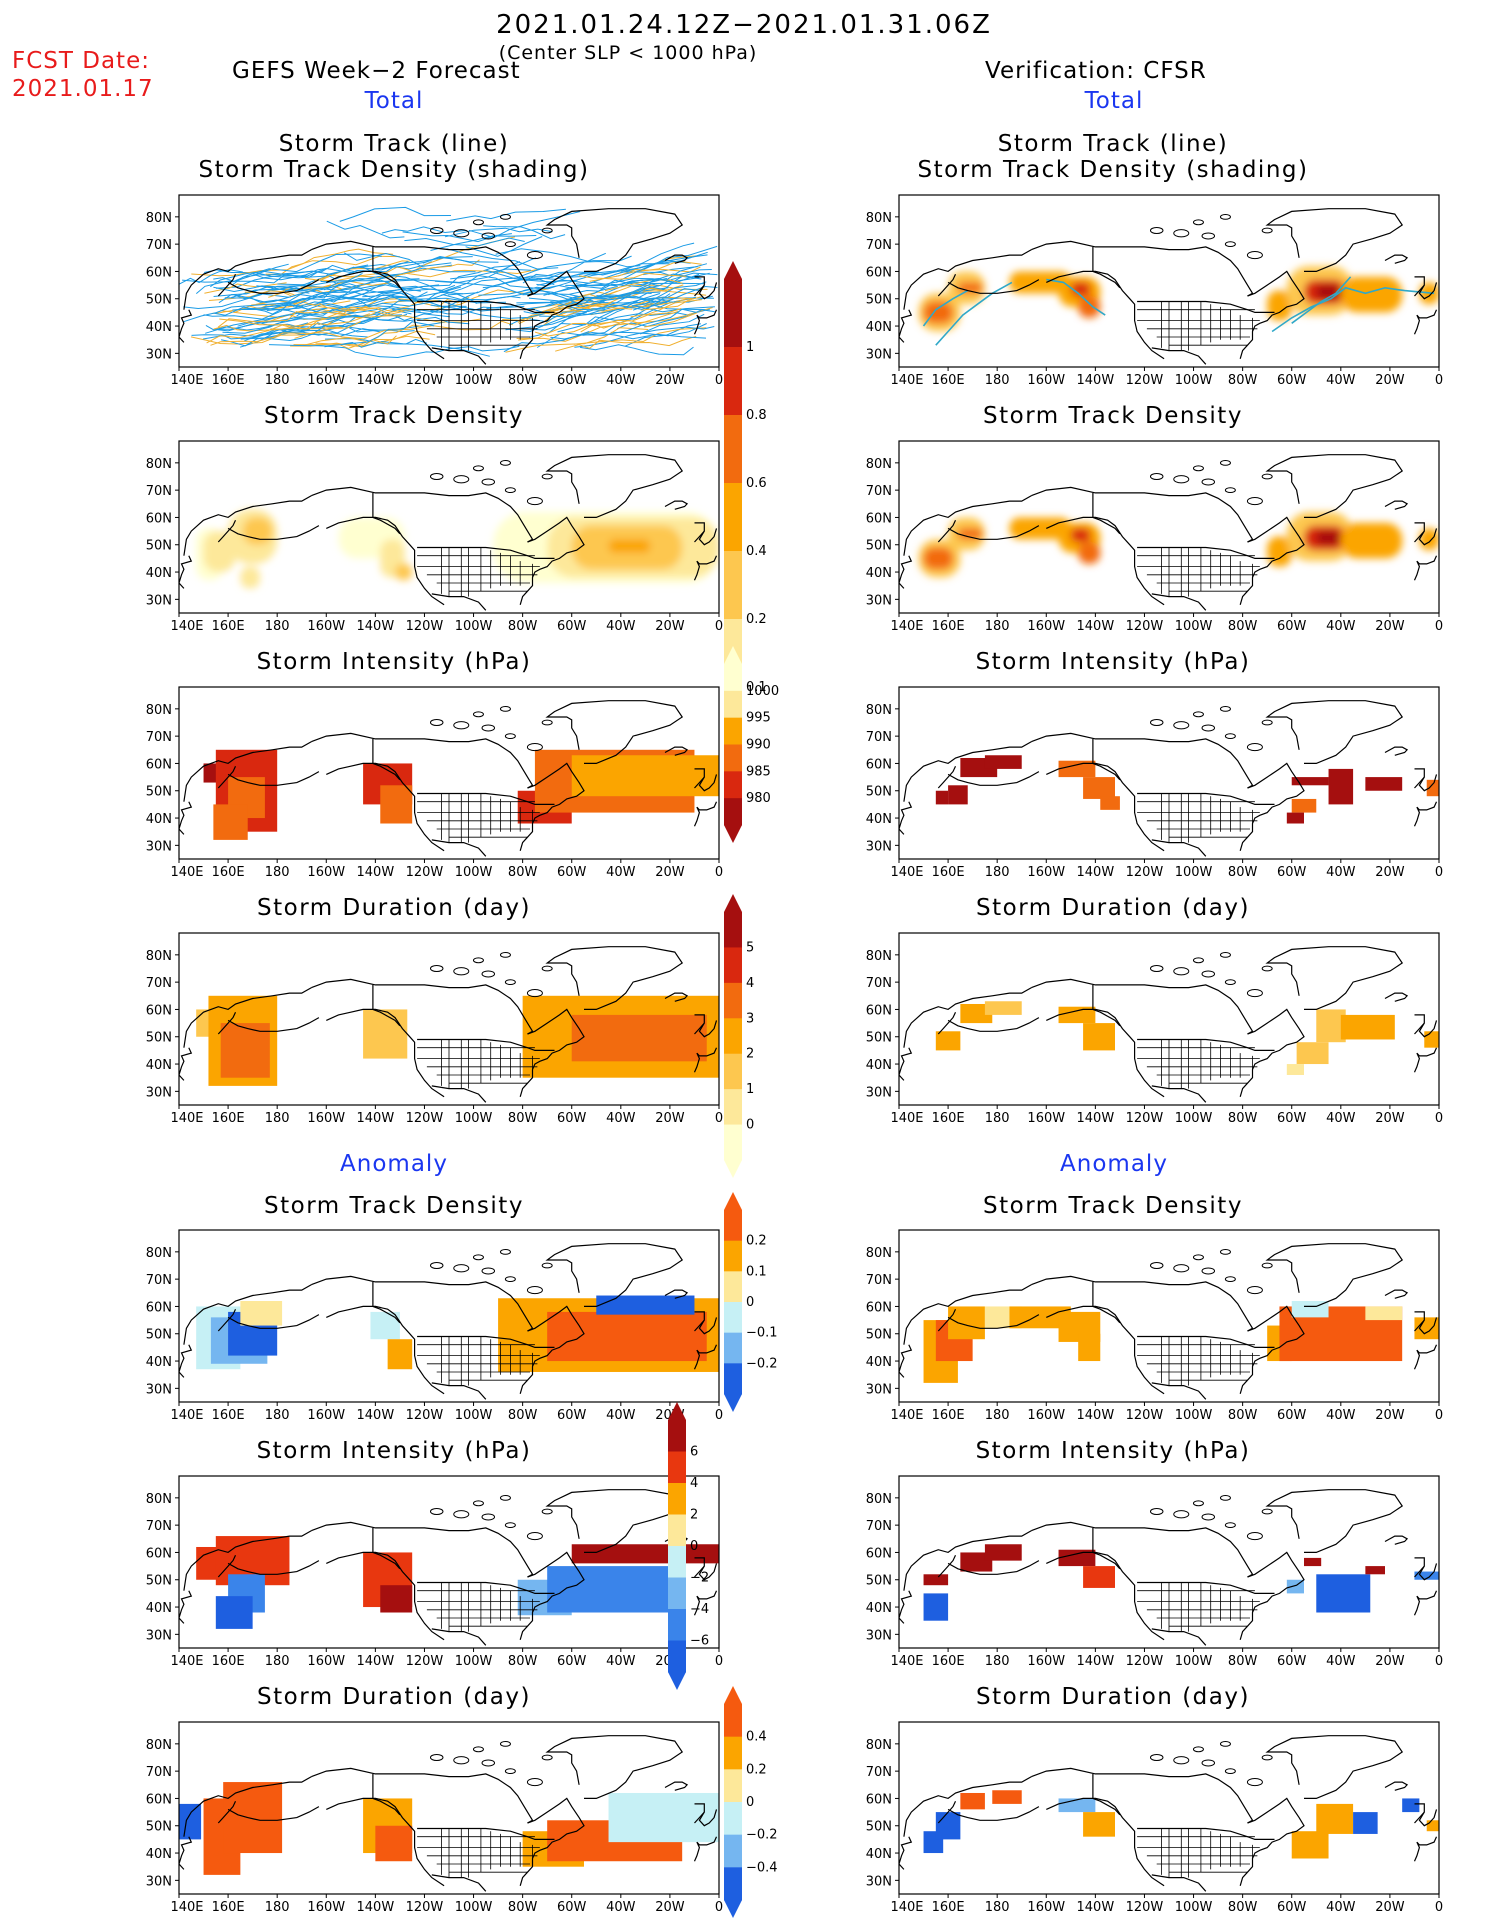  I want to click on colorbar-label: 2, so click(750, 1054).